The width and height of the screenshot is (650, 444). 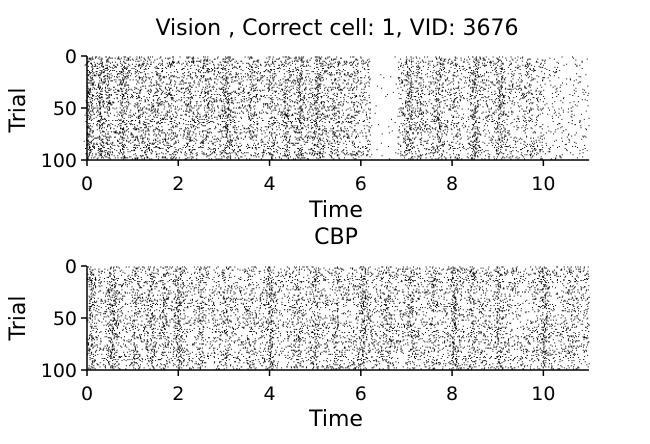 What do you see at coordinates (71, 57) in the screenshot?
I see `vision-y-tick-label: 0` at bounding box center [71, 57].